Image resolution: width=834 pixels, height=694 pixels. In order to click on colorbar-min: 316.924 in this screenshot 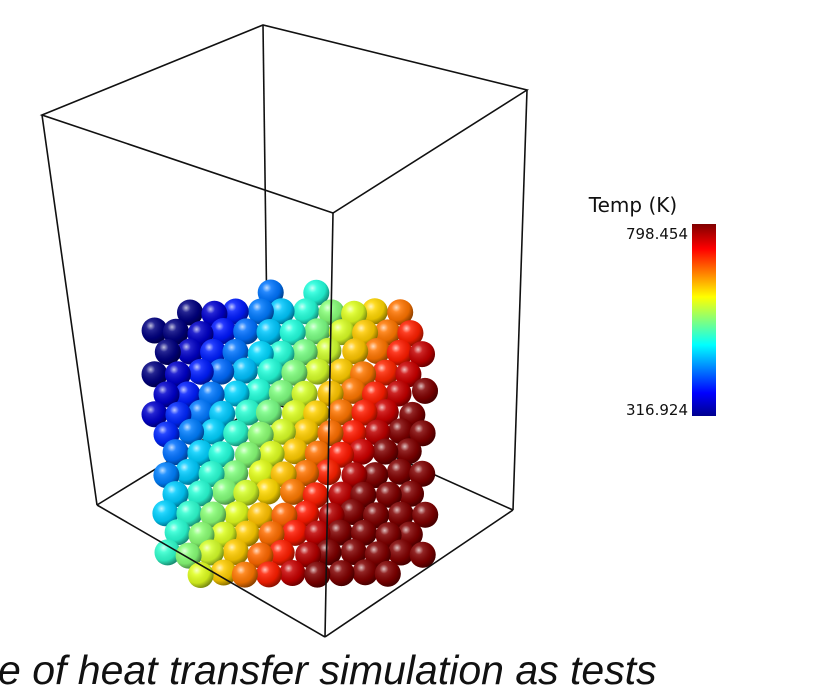, I will do `click(657, 410)`.